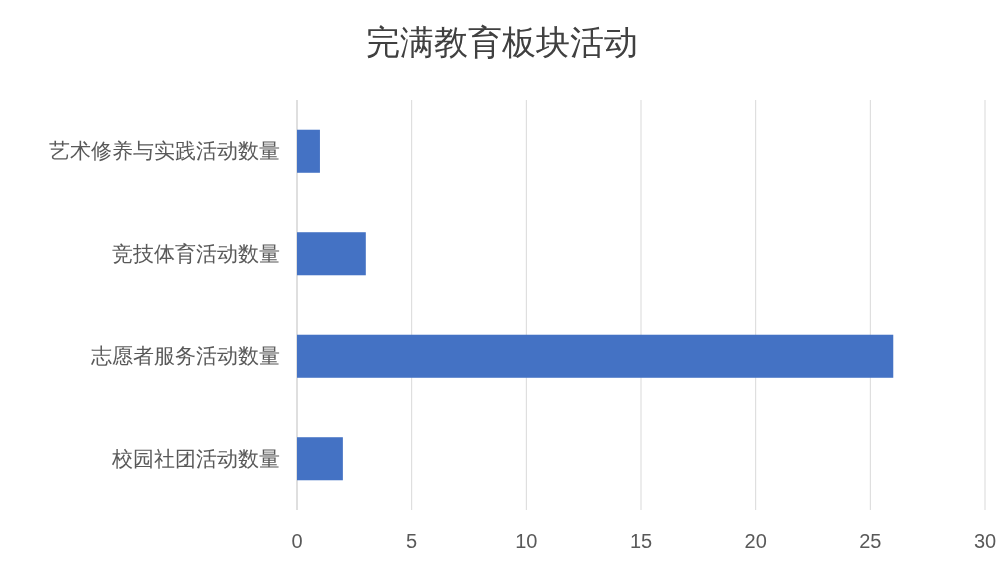 The height and width of the screenshot is (568, 1004). What do you see at coordinates (502, 42) in the screenshot?
I see `chart-title: 完满教育板块活动` at bounding box center [502, 42].